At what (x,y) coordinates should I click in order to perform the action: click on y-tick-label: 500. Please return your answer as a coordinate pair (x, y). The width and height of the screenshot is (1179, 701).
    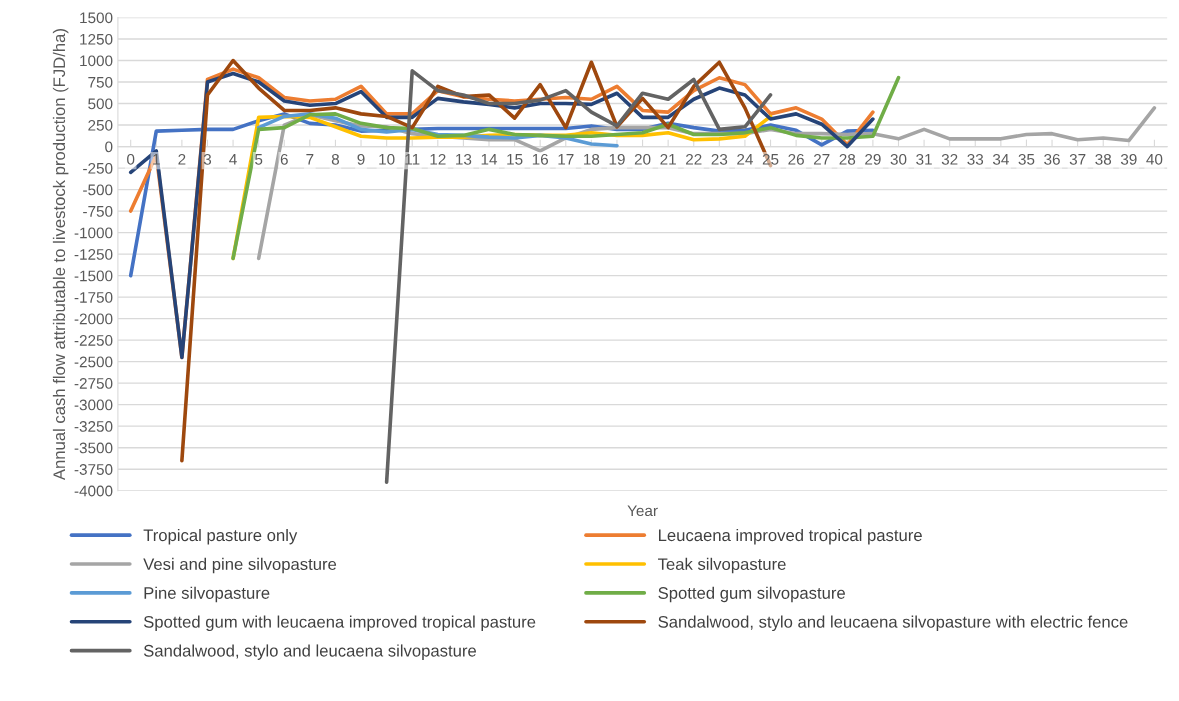
    Looking at the image, I should click on (100, 104).